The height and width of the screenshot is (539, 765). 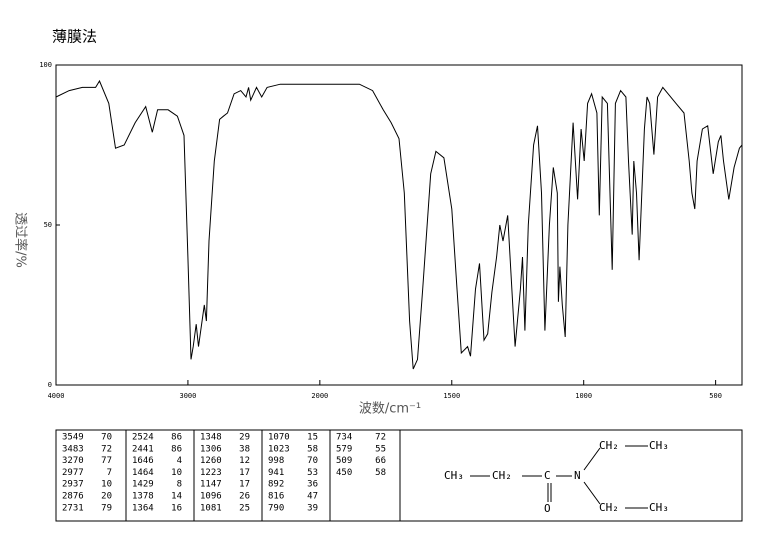 What do you see at coordinates (279, 438) in the screenshot?
I see `peak-wavenumber: 1070` at bounding box center [279, 438].